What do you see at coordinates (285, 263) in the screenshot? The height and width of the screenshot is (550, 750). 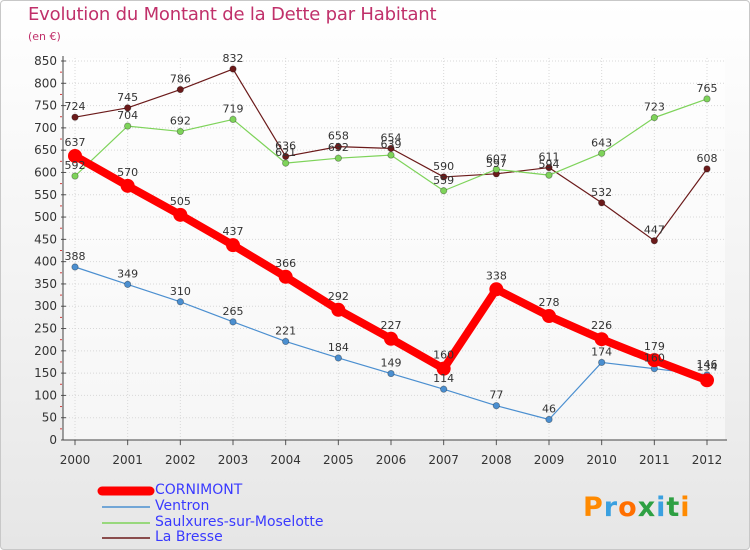 I see `data-label: 366` at bounding box center [285, 263].